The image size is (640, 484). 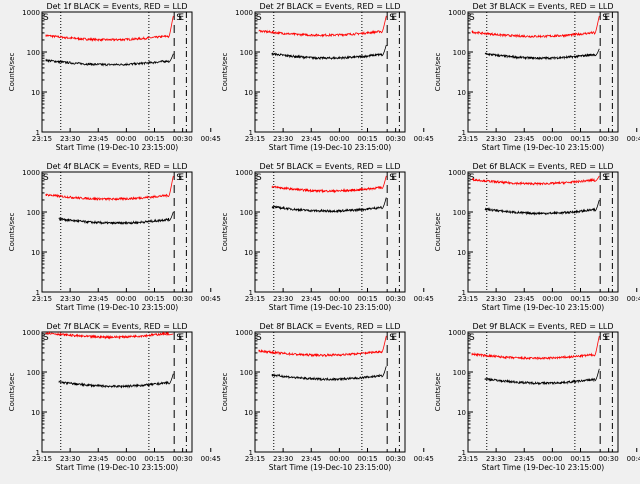 What do you see at coordinates (329, 6) in the screenshot?
I see `chart-title: Det 2f BLACK = Events, RED = LLD` at bounding box center [329, 6].